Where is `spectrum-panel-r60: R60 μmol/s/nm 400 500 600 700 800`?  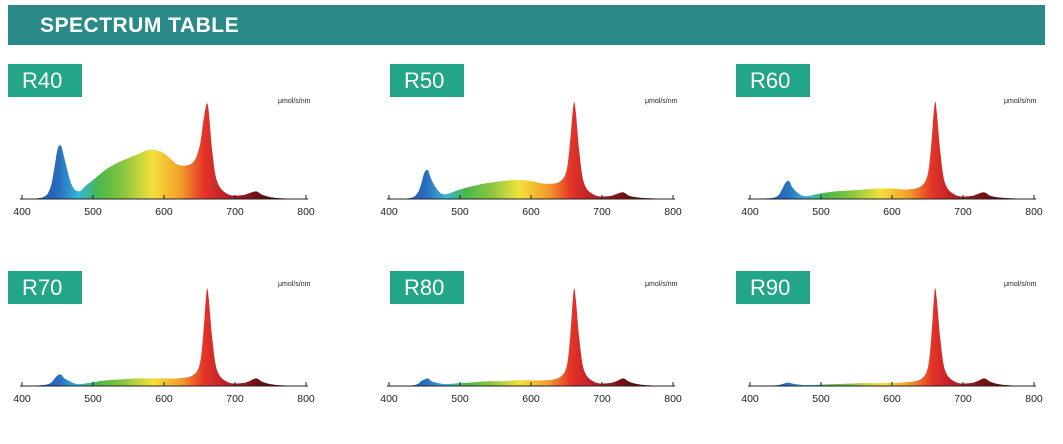
spectrum-panel-r60: R60 μmol/s/nm 400 500 600 700 800 is located at coordinates (899, 144).